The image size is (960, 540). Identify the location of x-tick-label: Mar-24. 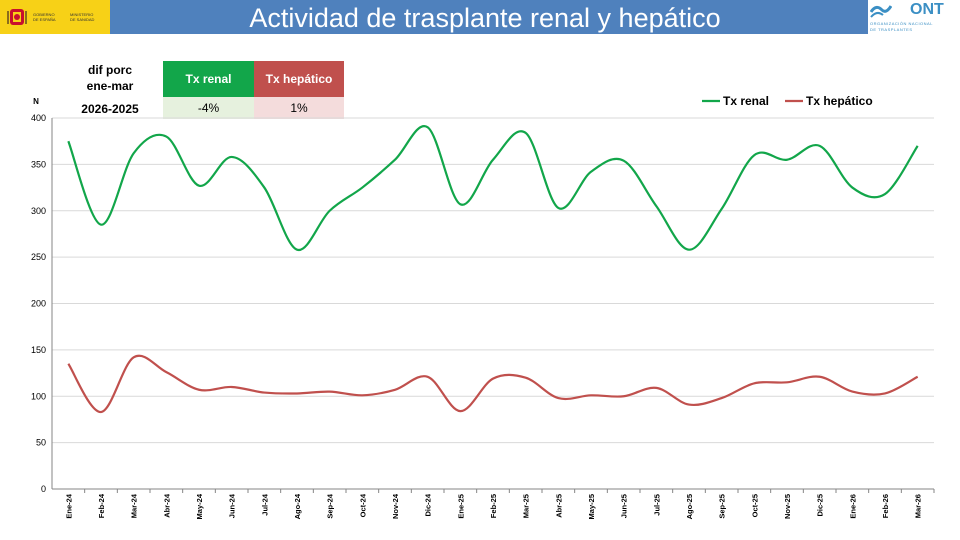
(134, 505).